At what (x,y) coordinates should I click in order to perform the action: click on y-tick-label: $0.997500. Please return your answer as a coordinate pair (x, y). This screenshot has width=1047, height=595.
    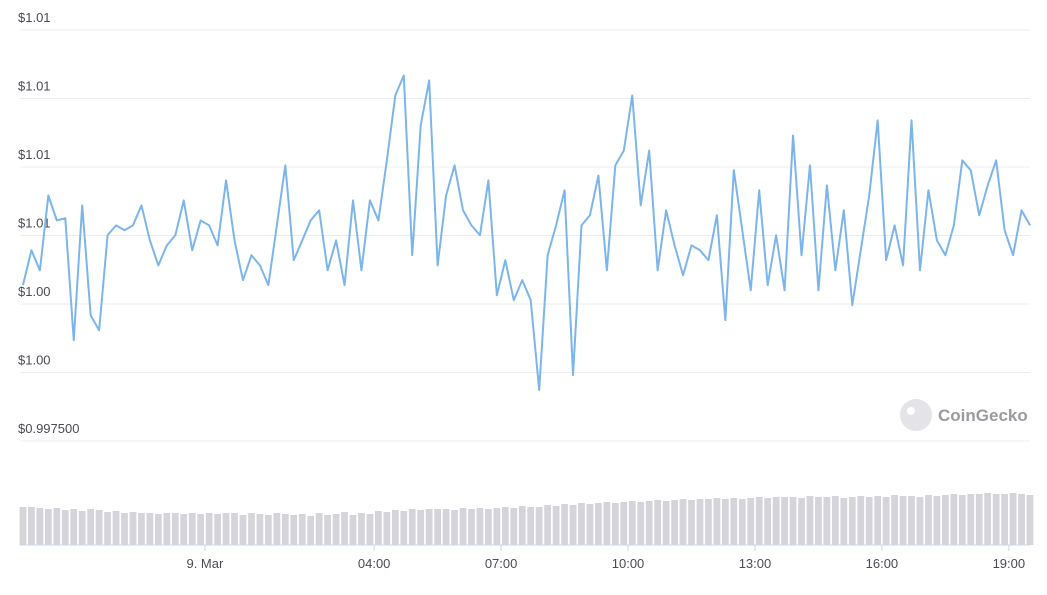
    Looking at the image, I should click on (48, 428).